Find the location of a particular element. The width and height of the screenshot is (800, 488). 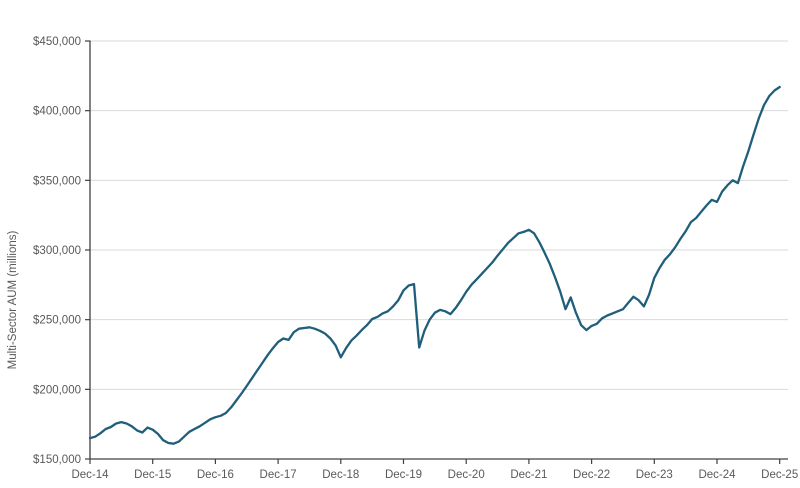

y-tick-label: $350,000 is located at coordinates (57, 181).